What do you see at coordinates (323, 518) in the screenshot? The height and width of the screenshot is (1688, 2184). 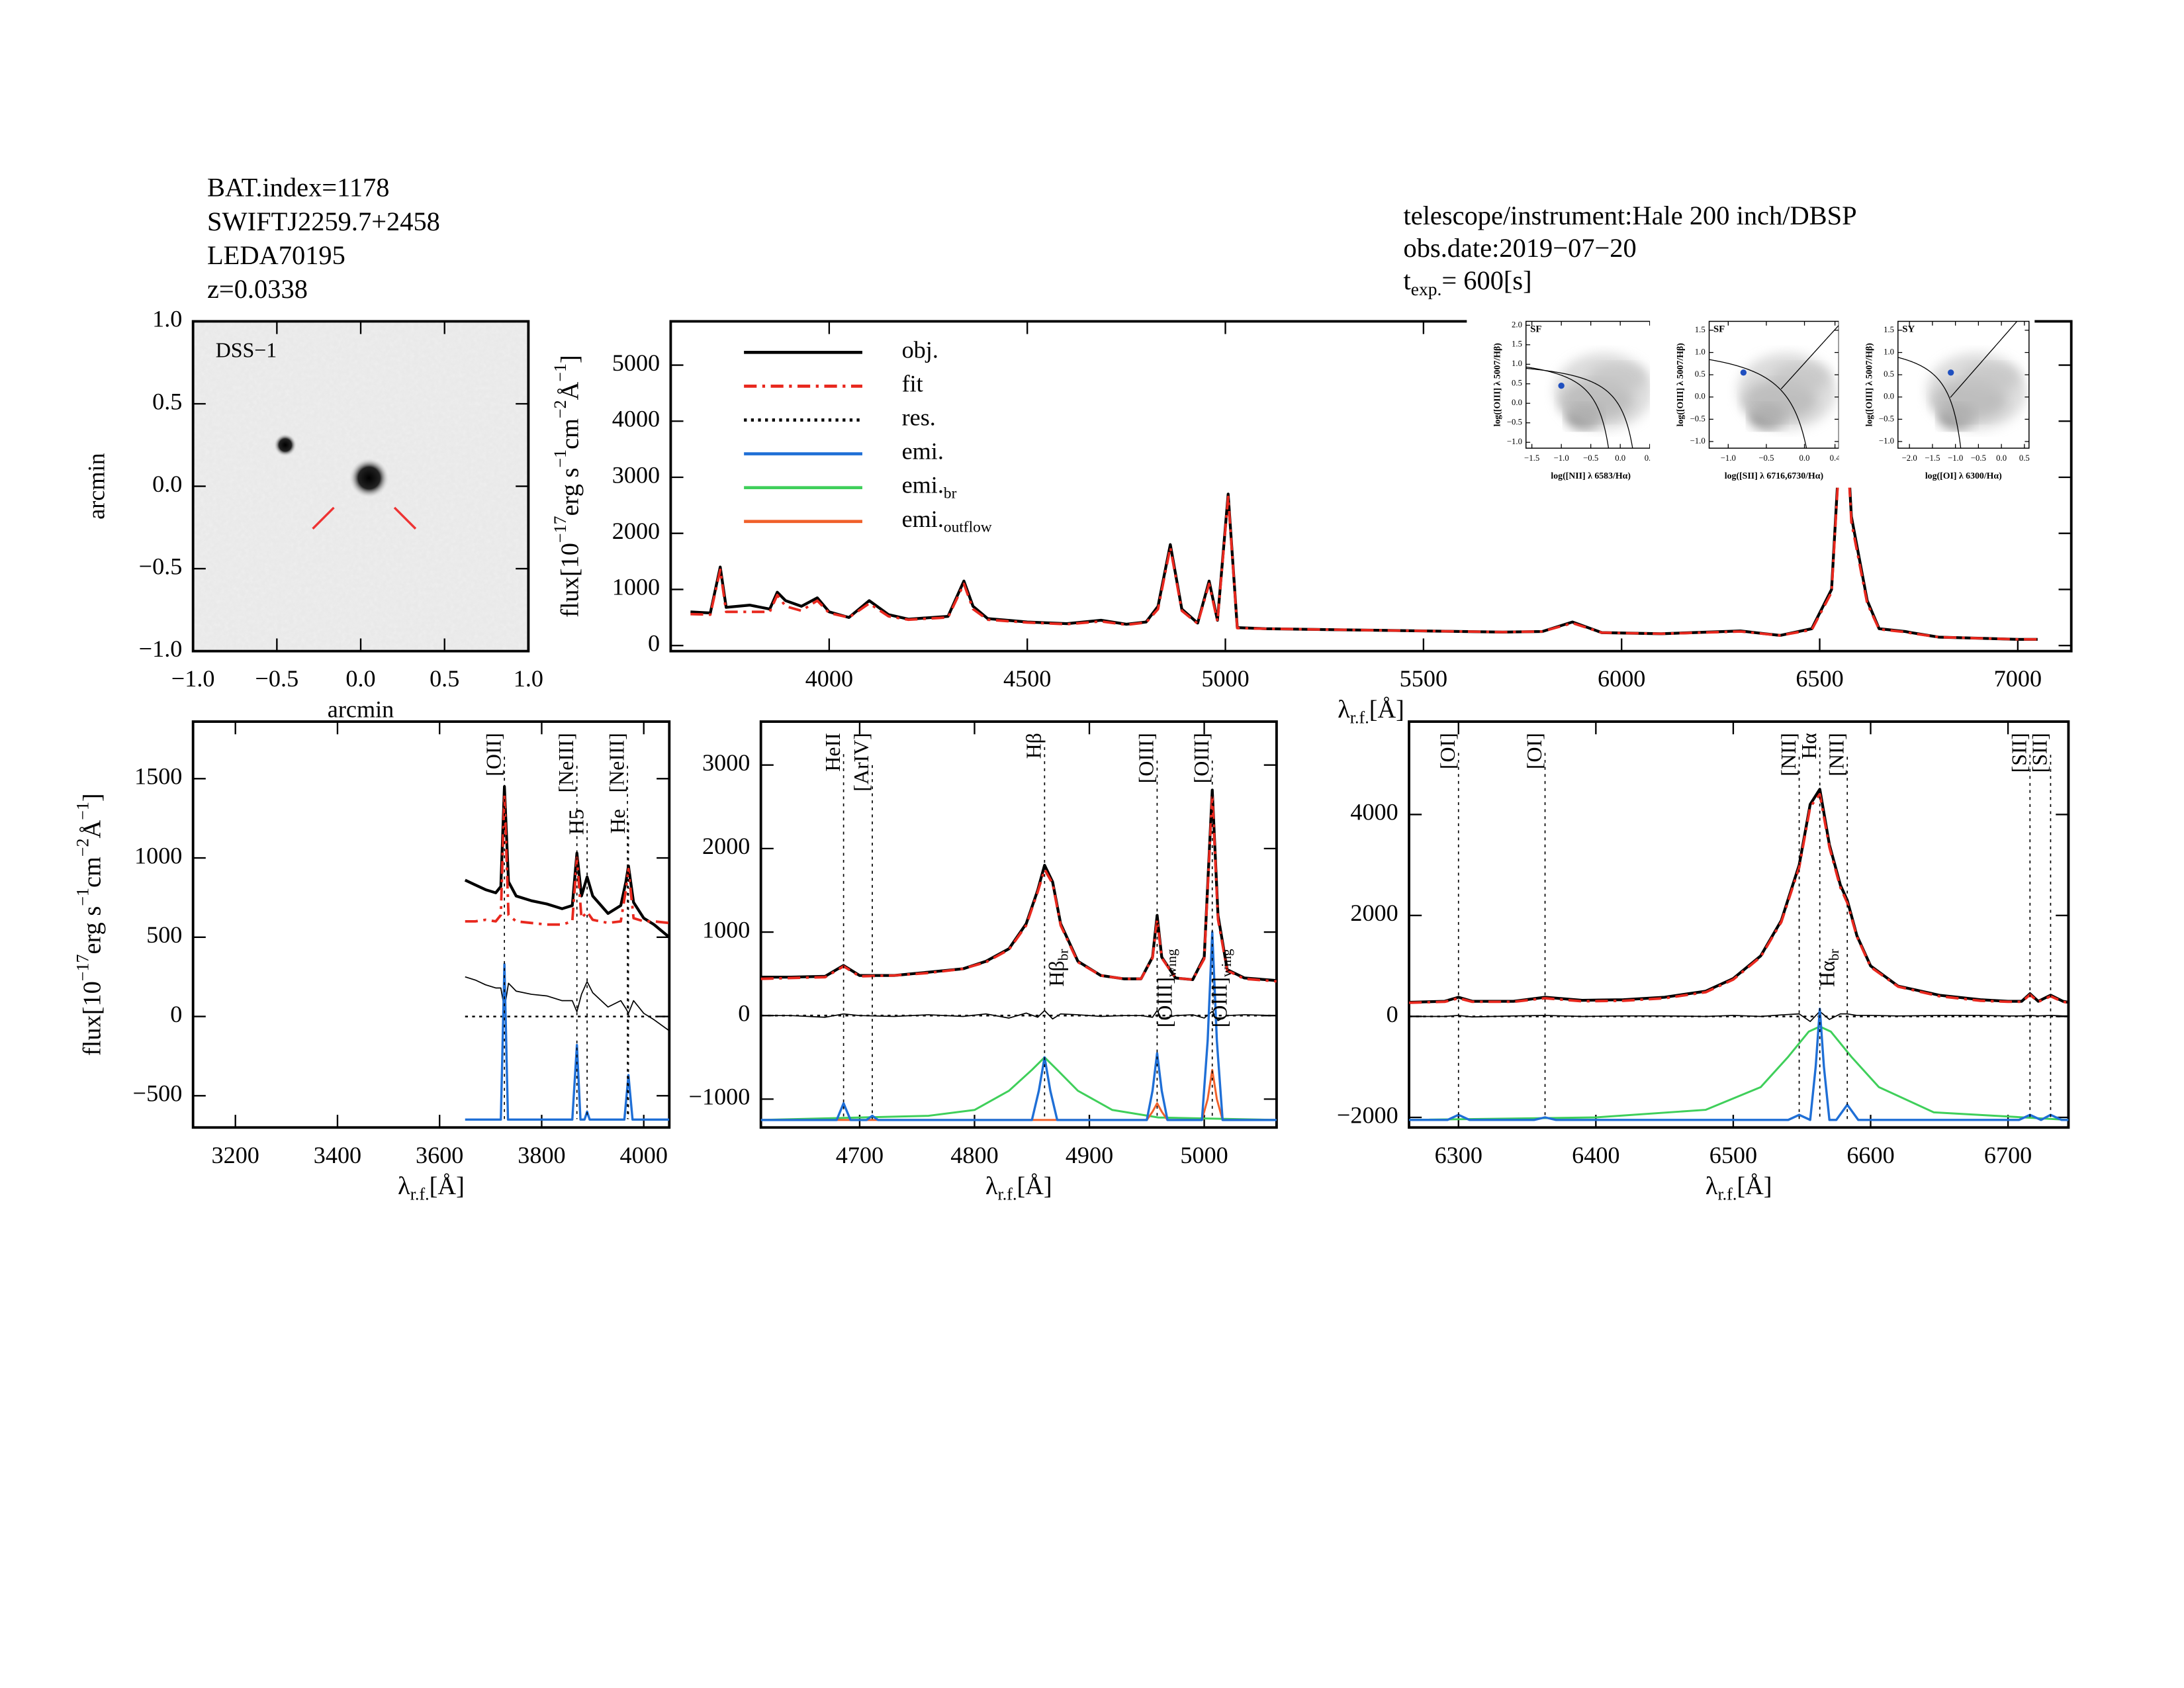 I see `target-marker` at bounding box center [323, 518].